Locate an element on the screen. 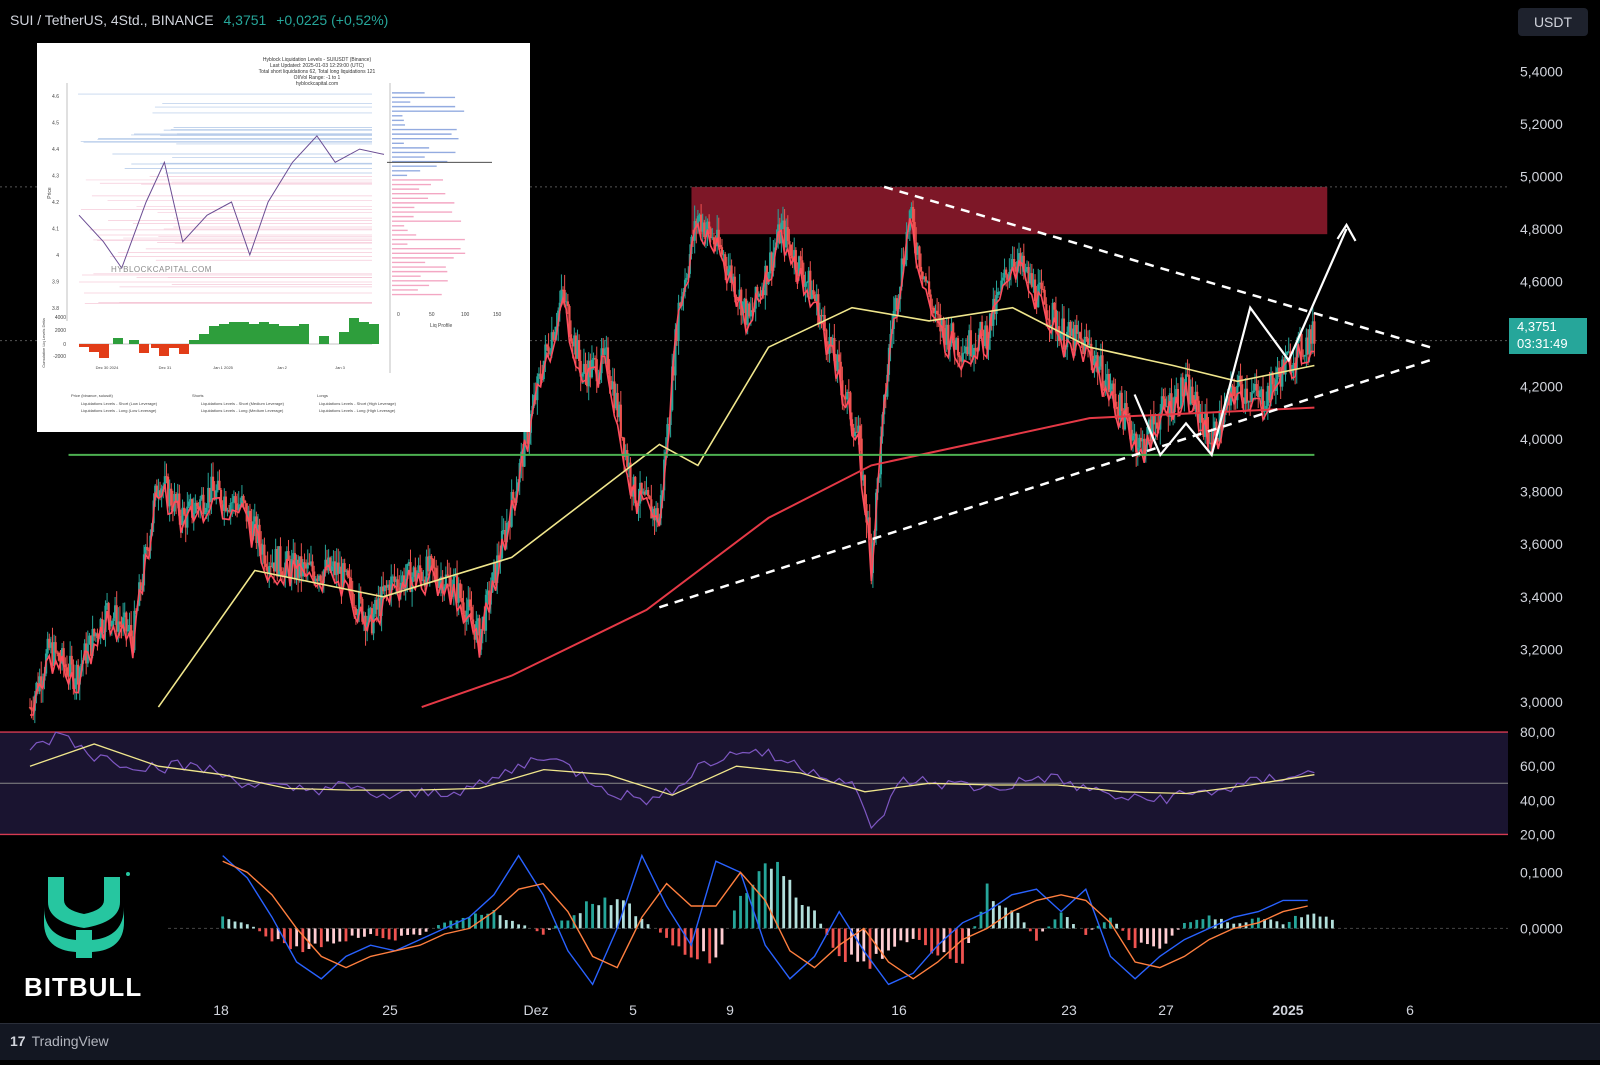  symbol-label: SUI / TetherUS, 4Std., BINANCE is located at coordinates (112, 20).